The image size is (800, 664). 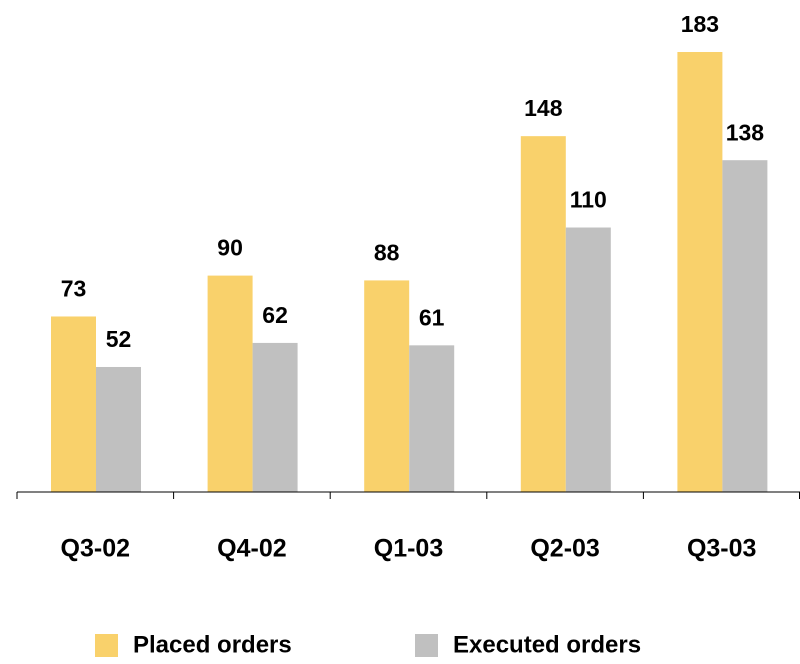 I want to click on x-tick-label: Q4-02, so click(x=251, y=549).